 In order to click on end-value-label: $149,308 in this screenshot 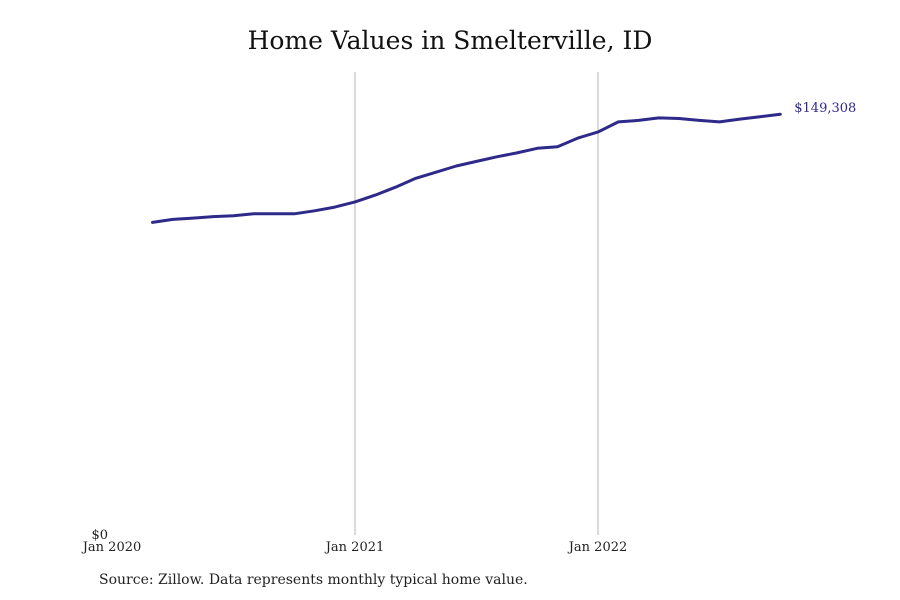, I will do `click(825, 108)`.